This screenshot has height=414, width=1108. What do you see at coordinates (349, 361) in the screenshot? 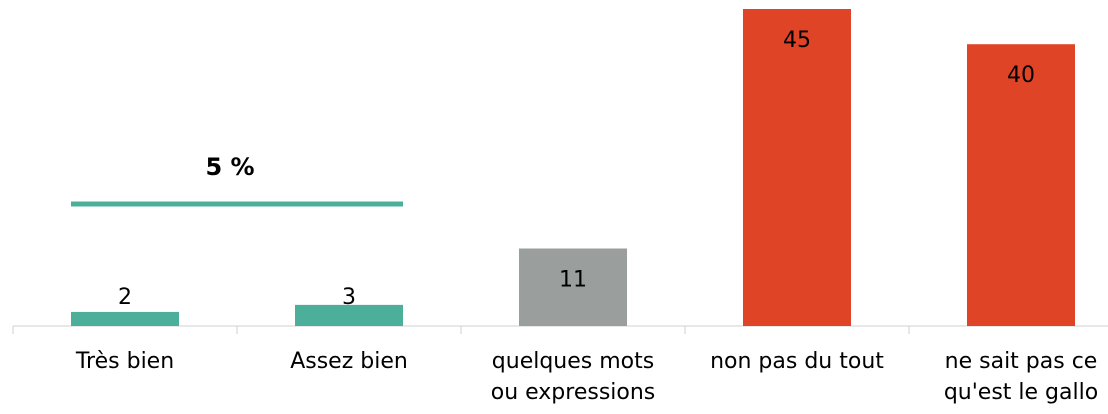
I see `x-tick-label: Assez bien` at bounding box center [349, 361].